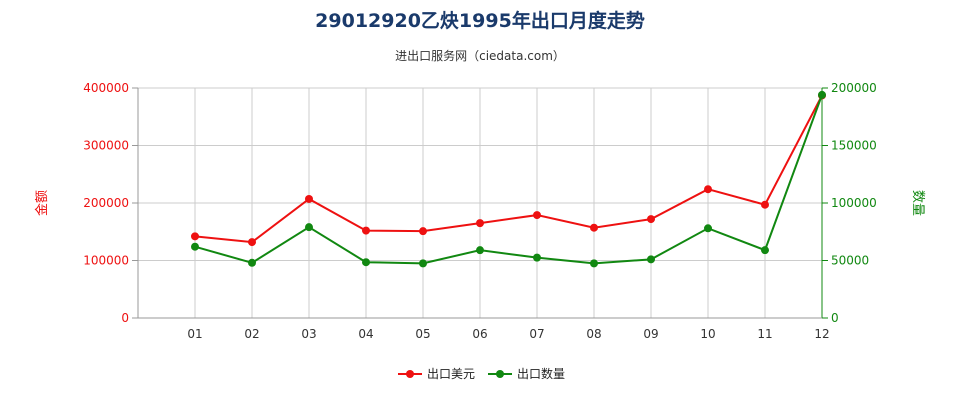 The height and width of the screenshot is (400, 960). What do you see at coordinates (593, 334) in the screenshot?
I see `x-tick-label: 08` at bounding box center [593, 334].